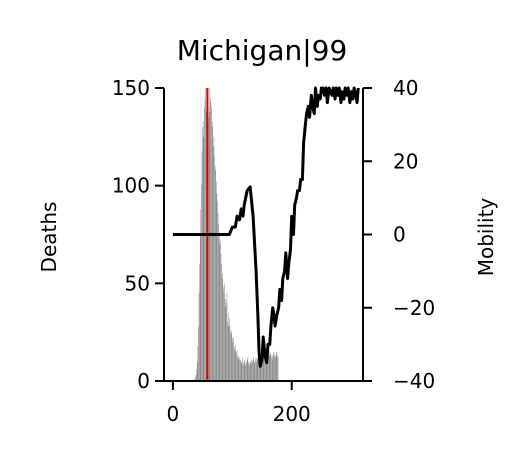 The width and height of the screenshot is (531, 472). What do you see at coordinates (138, 234) in the screenshot?
I see `left-ticks: 0 50 100 150` at bounding box center [138, 234].